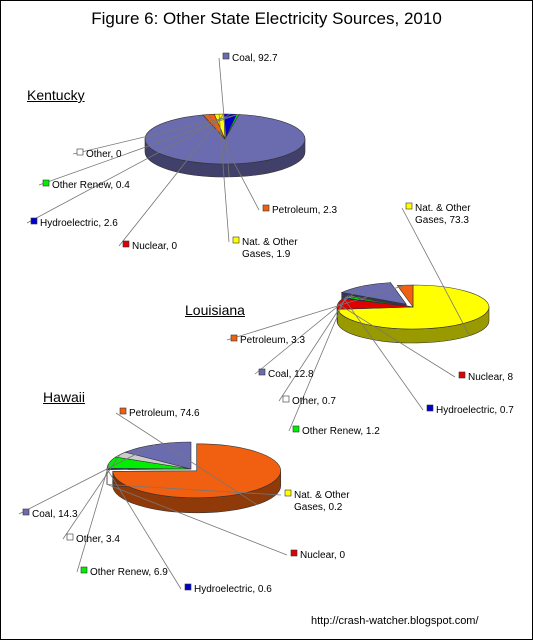 The height and width of the screenshot is (641, 533). What do you see at coordinates (104, 154) in the screenshot?
I see `data-label-other: Other, 0` at bounding box center [104, 154].